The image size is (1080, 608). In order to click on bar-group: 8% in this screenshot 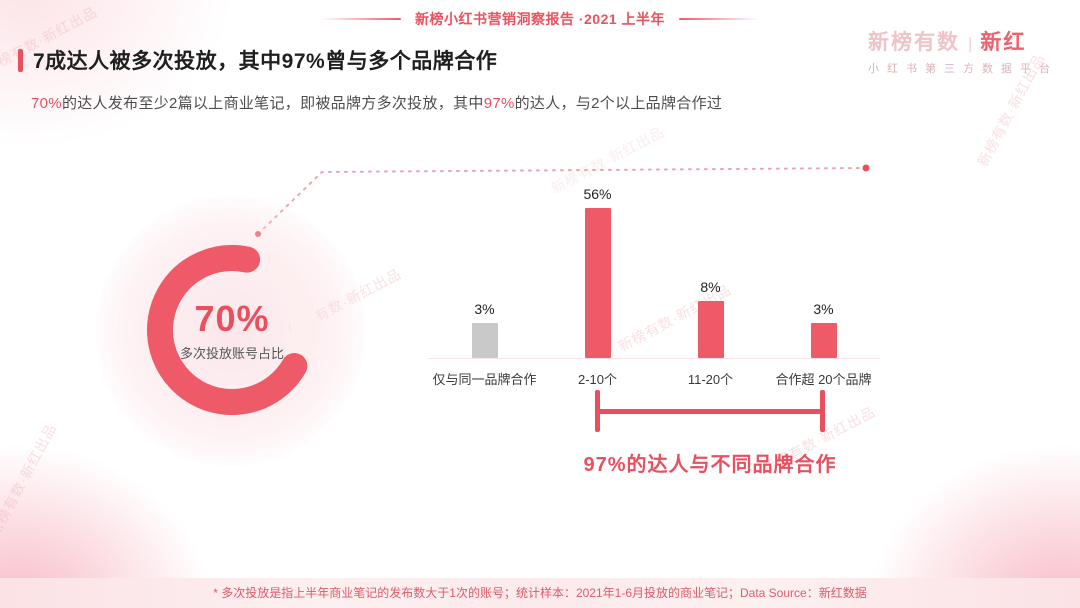, I will do `click(710, 318)`.